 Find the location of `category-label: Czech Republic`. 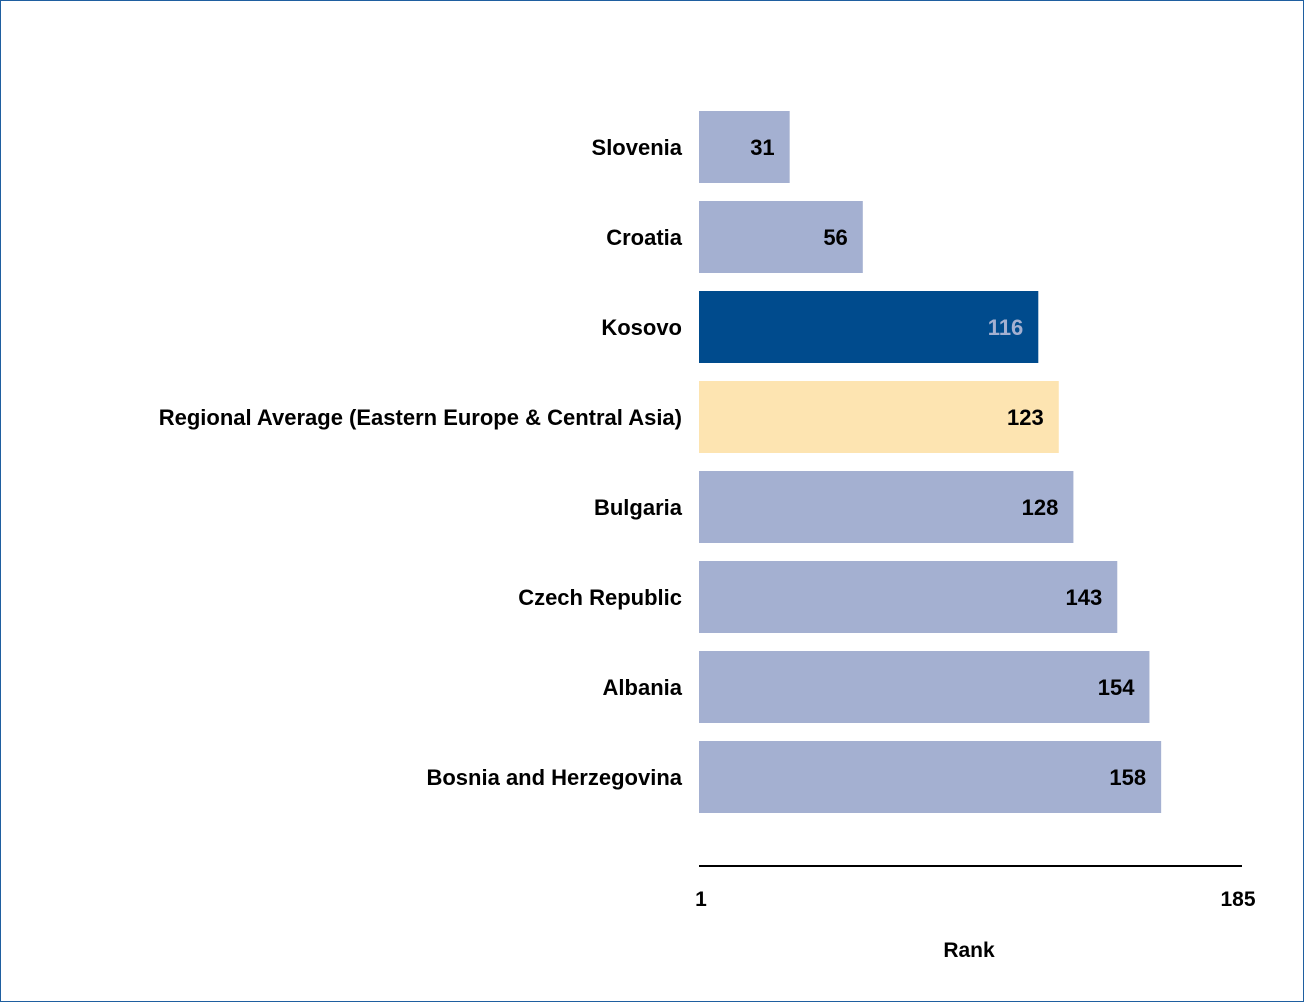

category-label: Czech Republic is located at coordinates (600, 597).